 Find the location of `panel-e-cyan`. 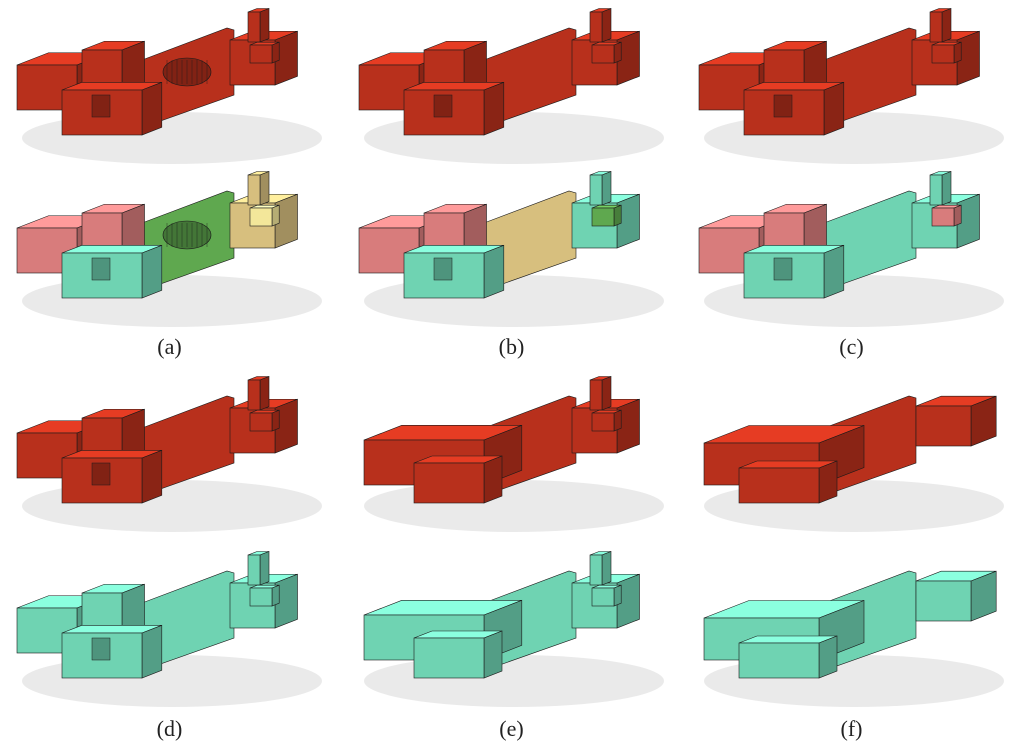

panel-e-cyan is located at coordinates (511, 634).